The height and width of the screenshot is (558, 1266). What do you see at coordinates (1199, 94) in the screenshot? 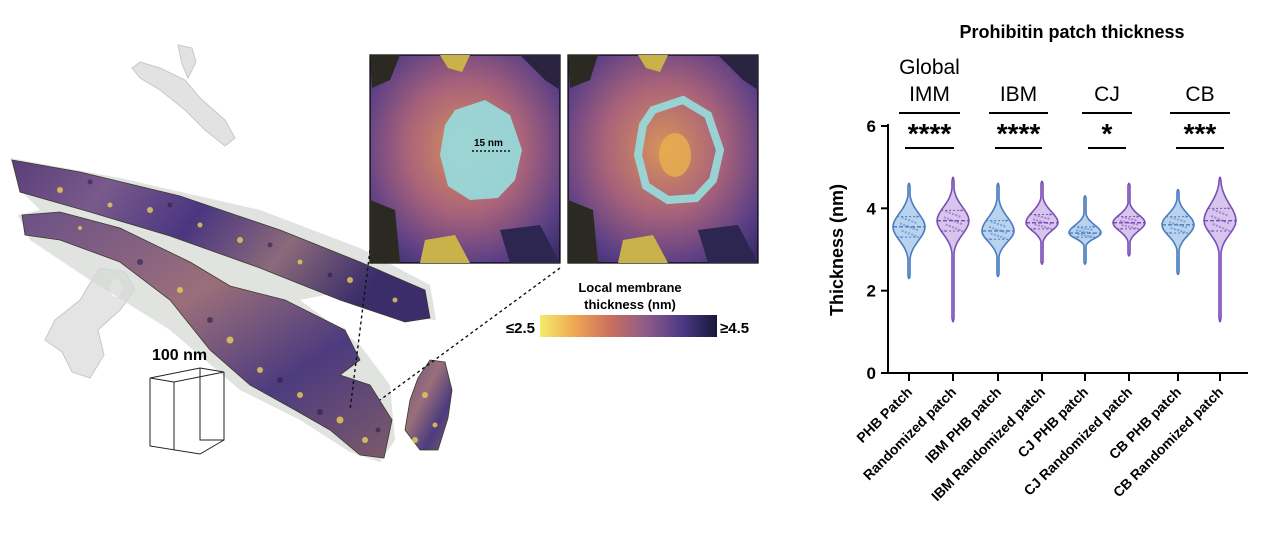
I see `group-label: CB` at bounding box center [1199, 94].